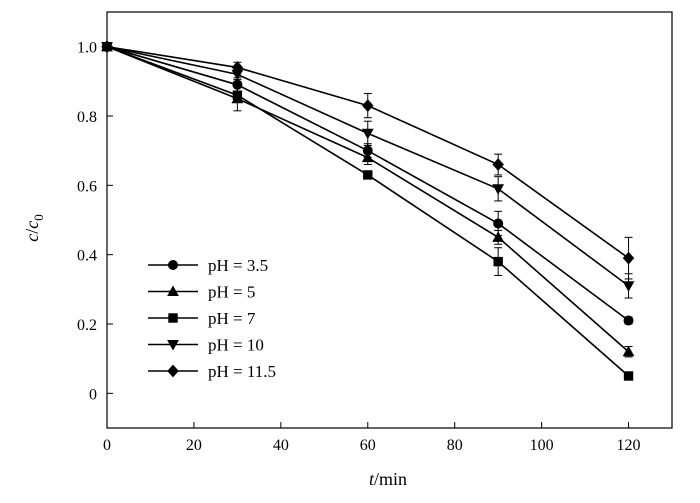 This screenshot has width=700, height=503. I want to click on y-tick-label: 0.2, so click(87, 325).